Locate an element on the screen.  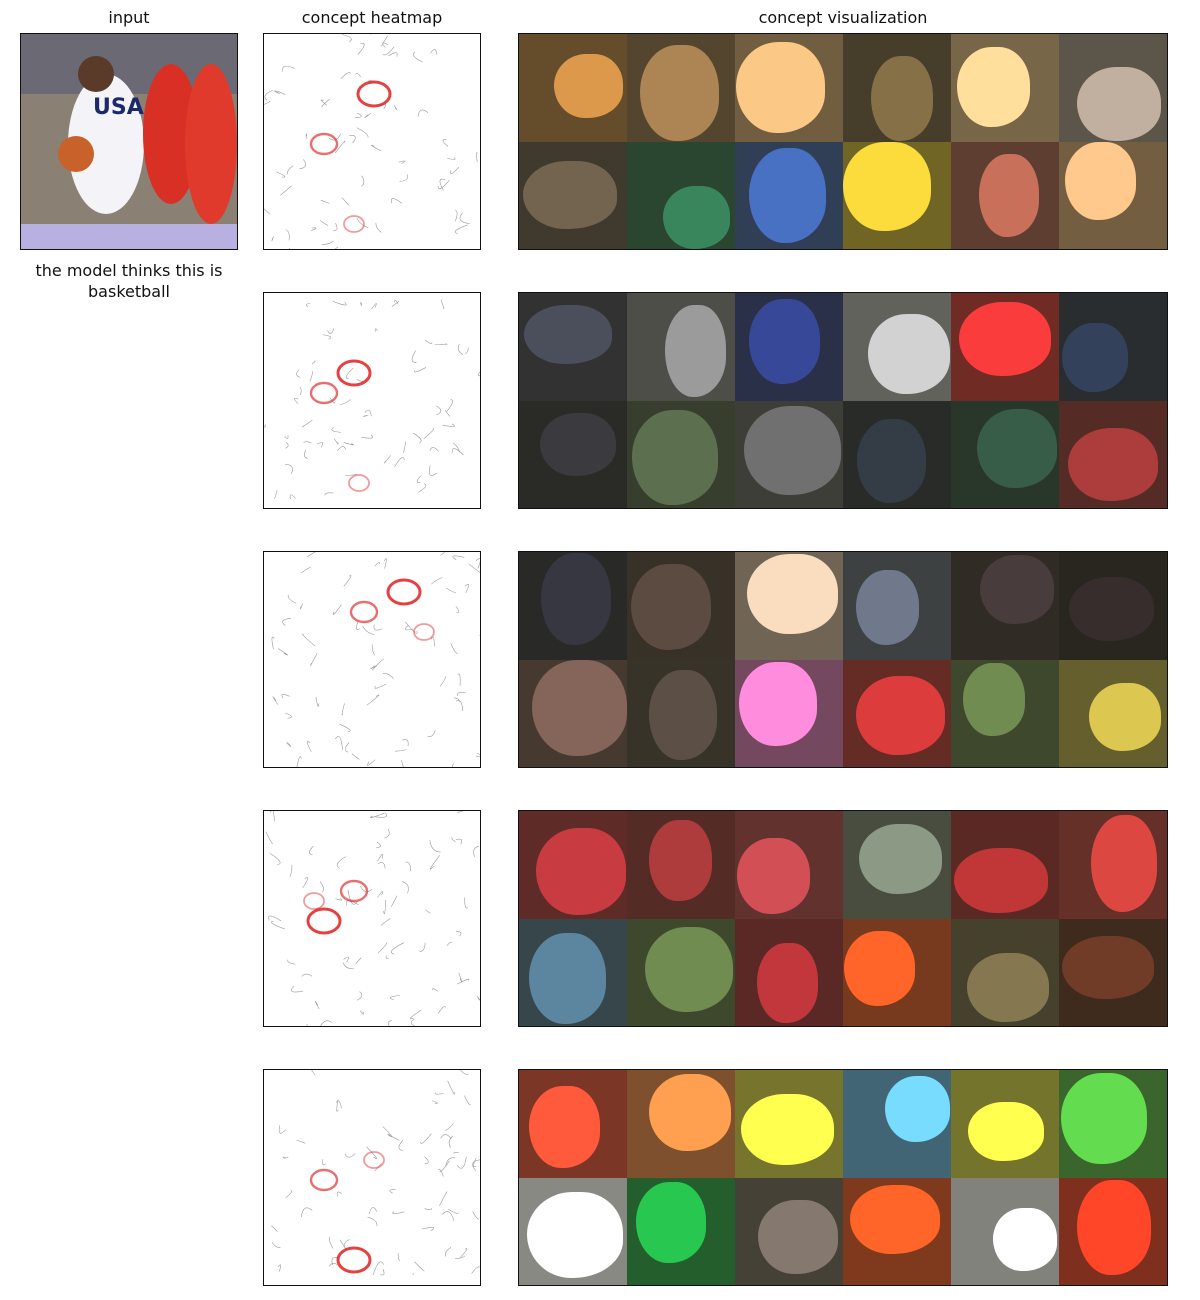
heatmap-column-title: concept heatmap is located at coordinates (372, 17).